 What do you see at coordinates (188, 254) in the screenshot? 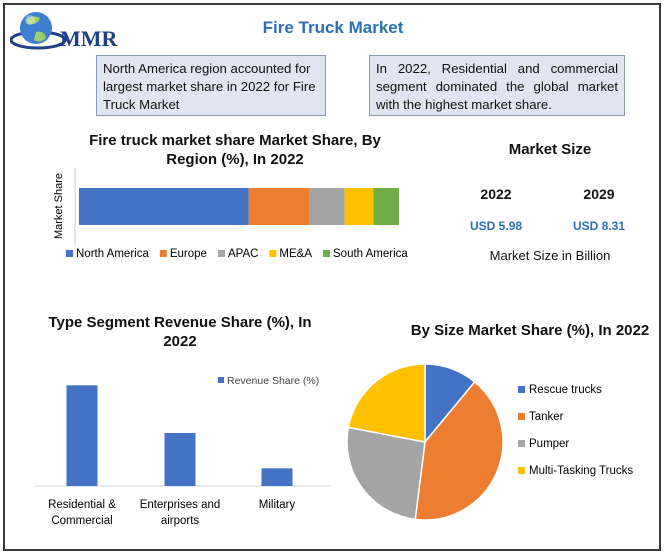
I see `region-legend-label-1: Europe` at bounding box center [188, 254].